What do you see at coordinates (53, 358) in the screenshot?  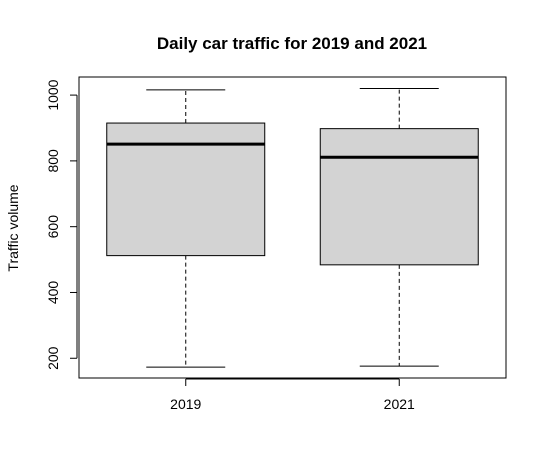 I see `y-tick-label-200: 200` at bounding box center [53, 358].